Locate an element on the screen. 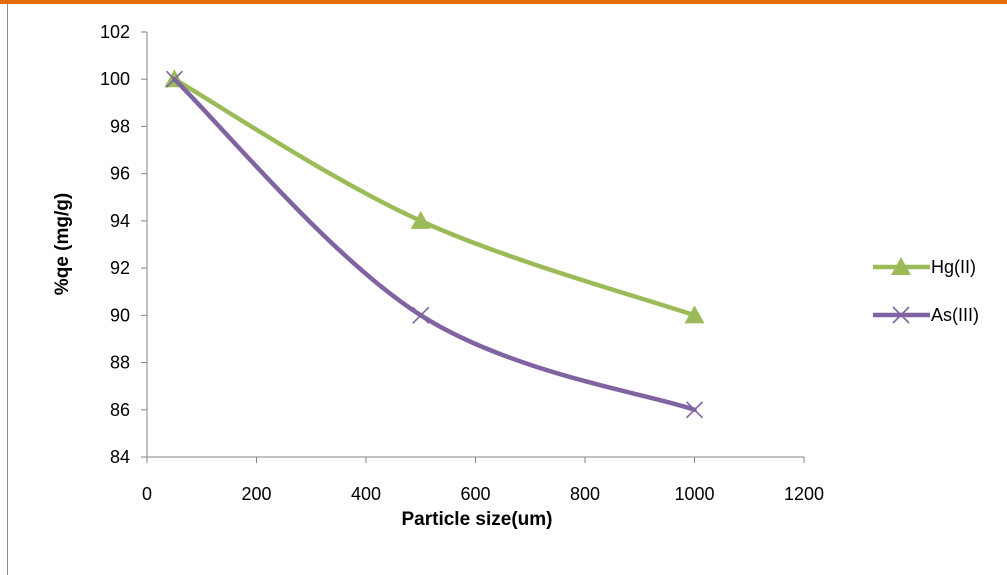 The width and height of the screenshot is (1007, 575). x-tick-group: 0 200 400 600 800 1000 1200 is located at coordinates (483, 480).